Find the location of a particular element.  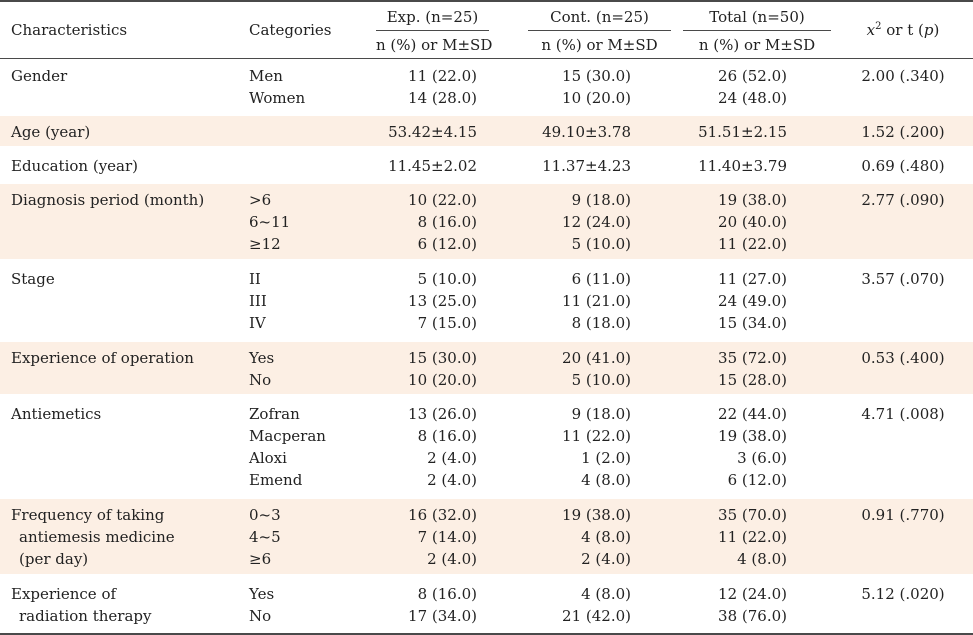

cont-value: 1 (2.0) is located at coordinates (606, 458).